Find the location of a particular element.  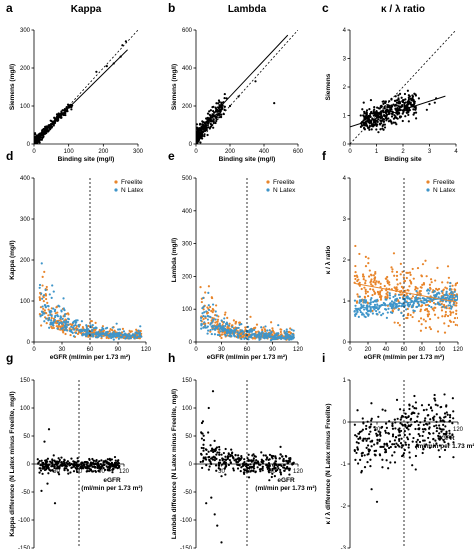

marks is located at coordinates (247, 313).